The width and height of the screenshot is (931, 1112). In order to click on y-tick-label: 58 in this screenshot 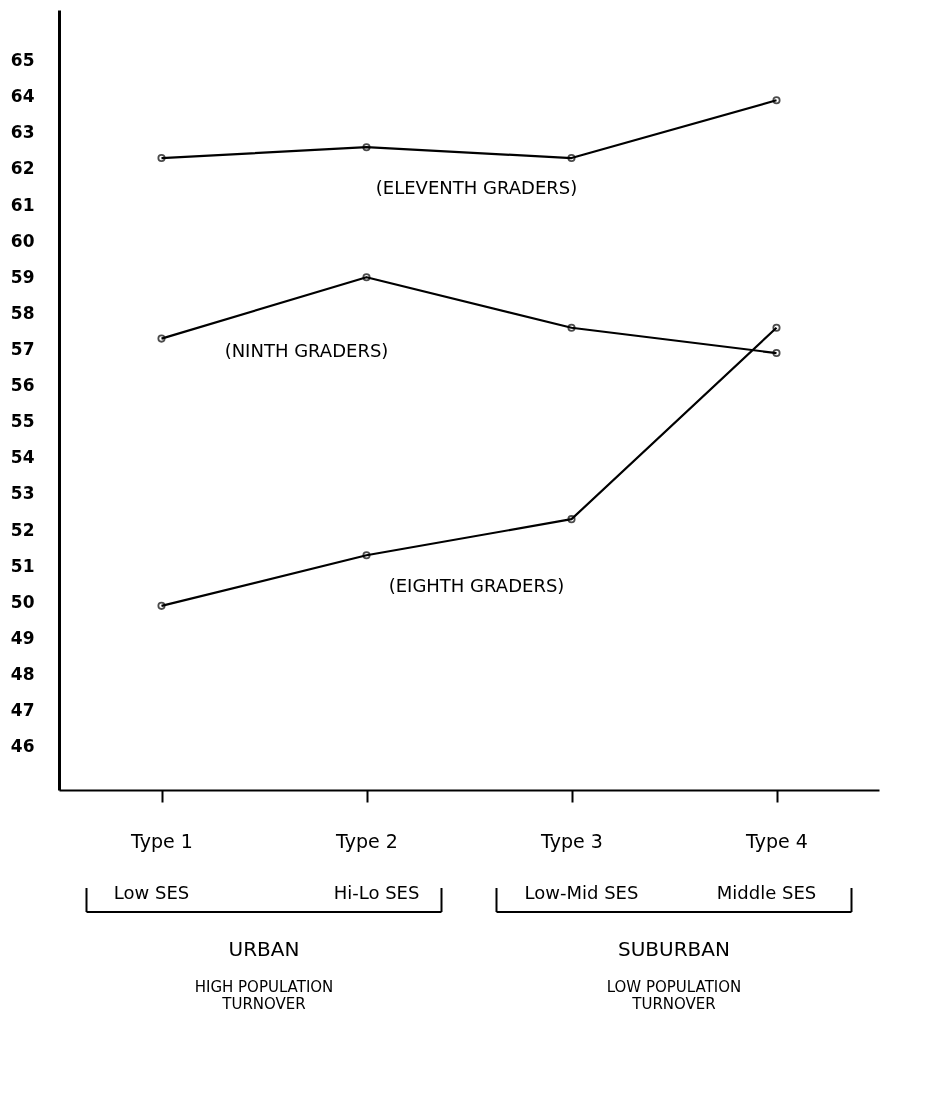, I will do `click(22, 312)`.